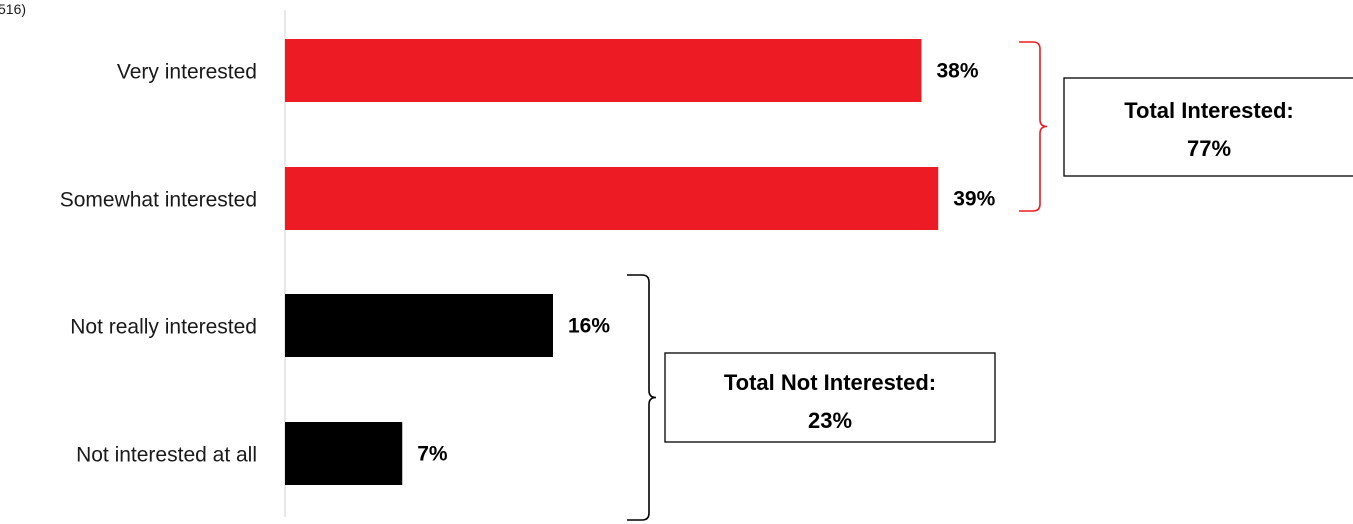 This screenshot has width=1353, height=524. Describe the element at coordinates (158, 200) in the screenshot. I see `category-label-somewhat-interested: Somewhat interested` at that location.